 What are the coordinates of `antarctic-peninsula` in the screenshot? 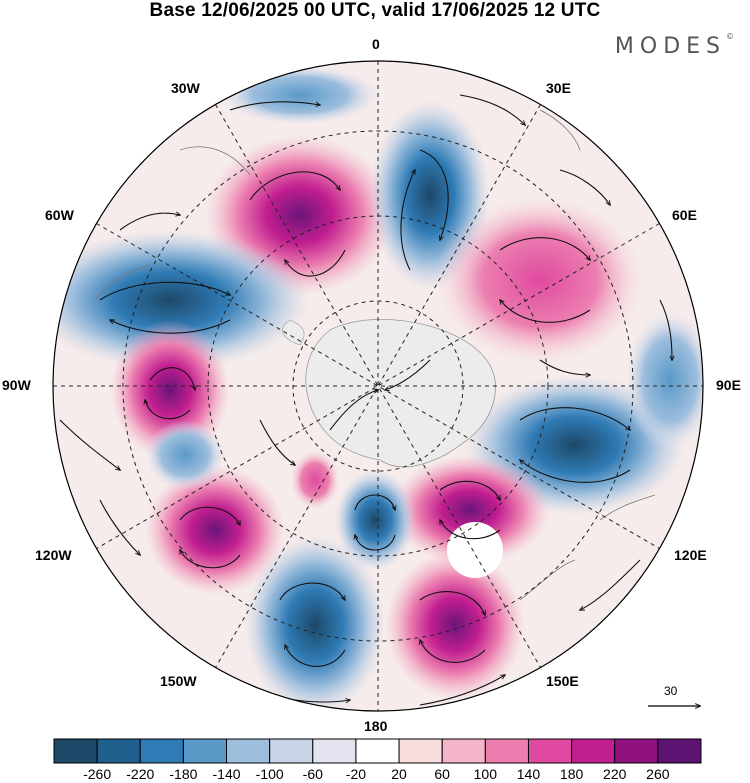 It's located at (293, 332).